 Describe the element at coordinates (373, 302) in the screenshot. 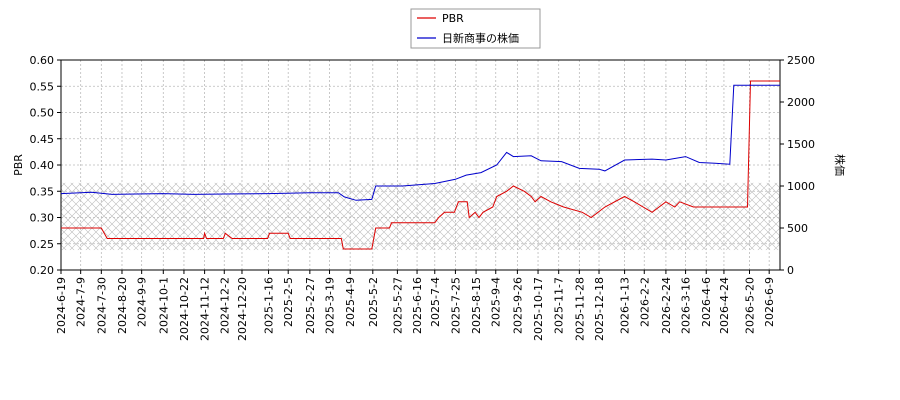

I see `x-tick-label: 2025-5-2` at that location.